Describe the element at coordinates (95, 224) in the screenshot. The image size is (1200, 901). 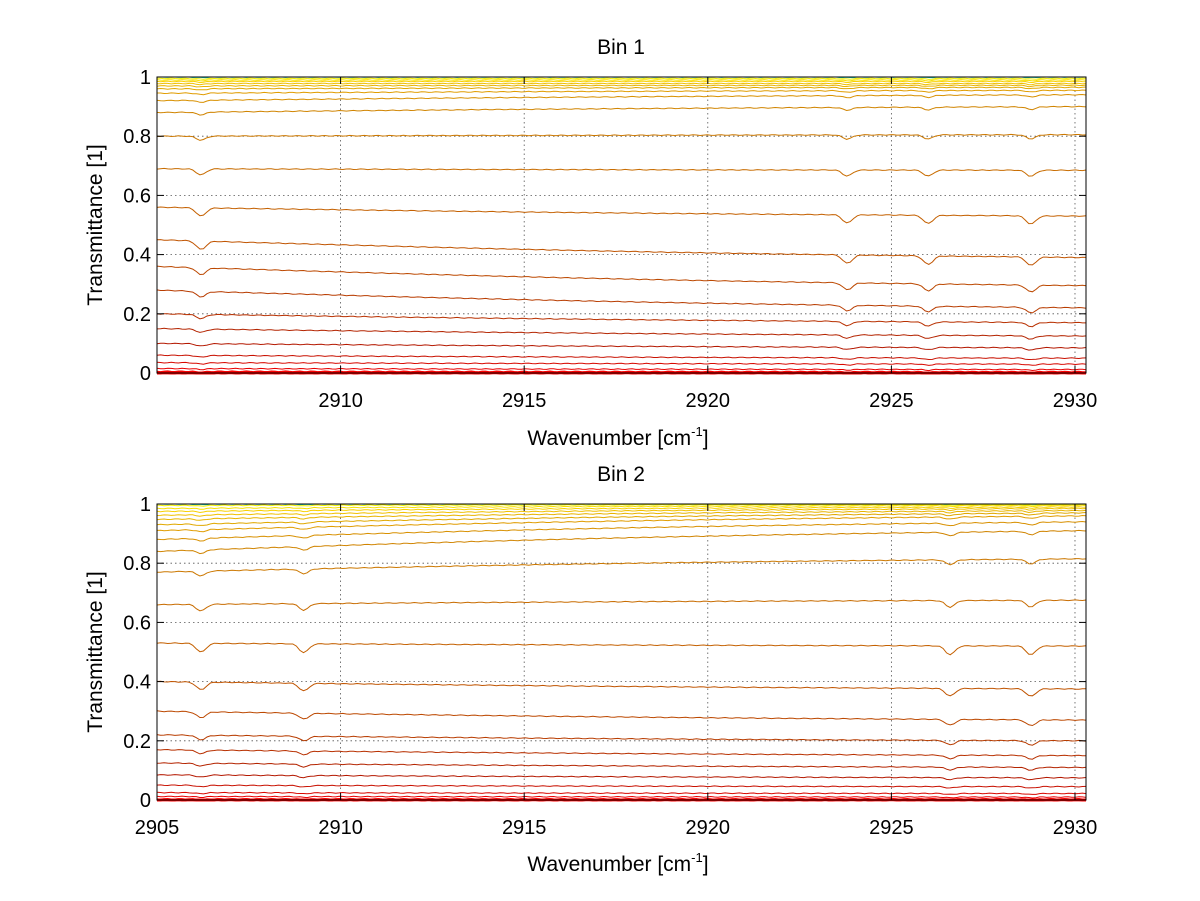
I see `y-axis-label-1: Transmittance [1]` at that location.